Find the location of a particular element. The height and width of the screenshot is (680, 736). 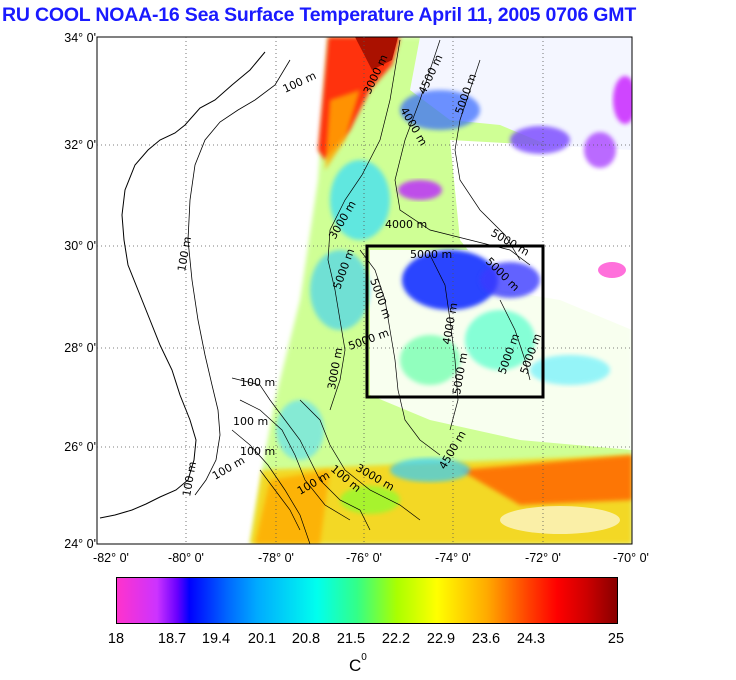

colorbar-tick: 20.8 is located at coordinates (306, 639).